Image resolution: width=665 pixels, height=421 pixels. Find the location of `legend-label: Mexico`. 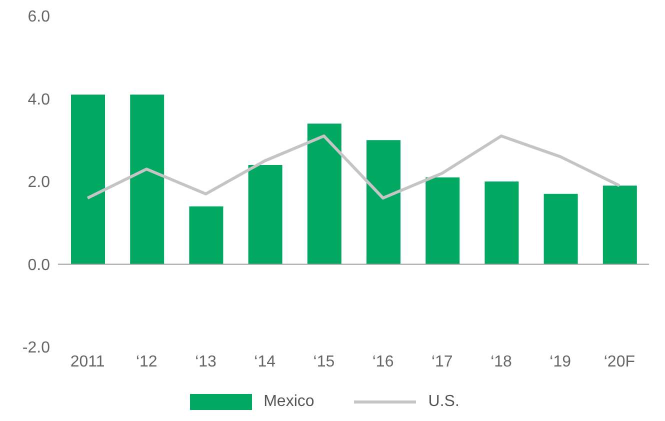

legend-label: Mexico is located at coordinates (289, 402).